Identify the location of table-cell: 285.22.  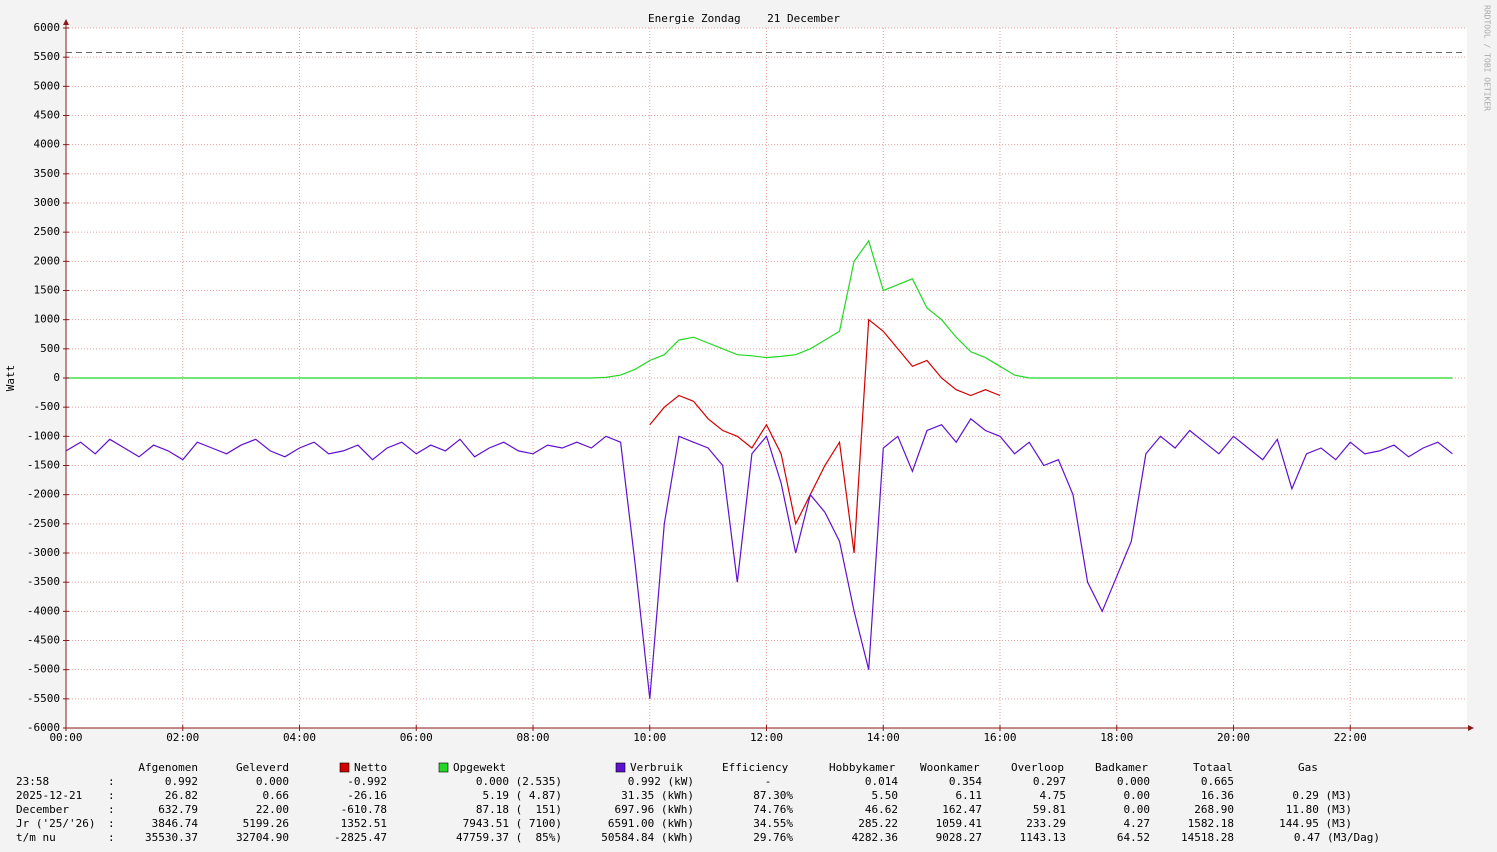
(878, 823).